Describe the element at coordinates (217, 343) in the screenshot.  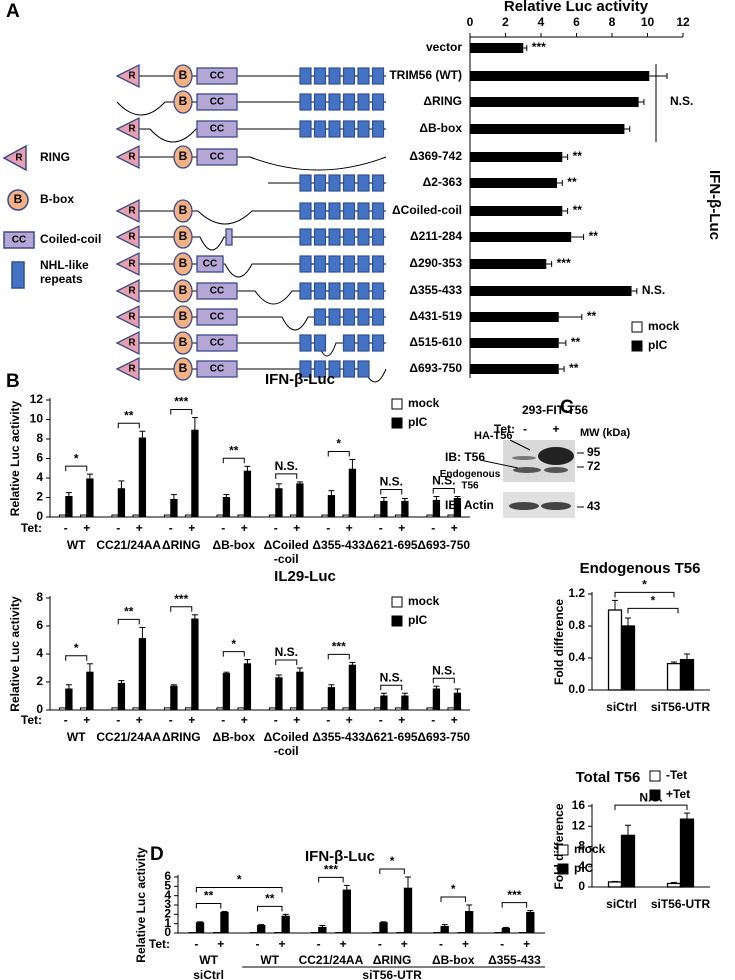
I see `cc-letter: CC` at that location.